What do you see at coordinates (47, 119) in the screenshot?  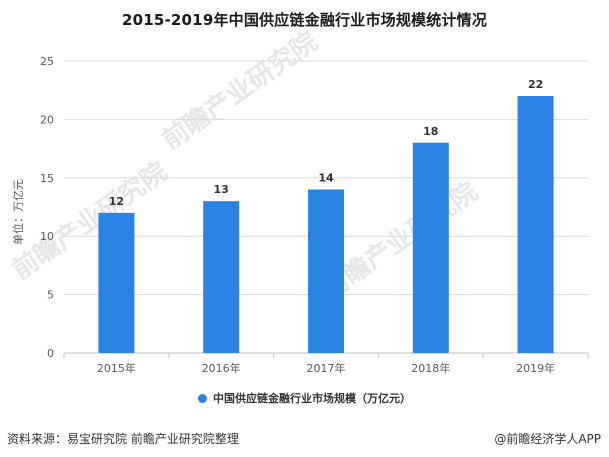 I see `y-tick-label: 20` at bounding box center [47, 119].